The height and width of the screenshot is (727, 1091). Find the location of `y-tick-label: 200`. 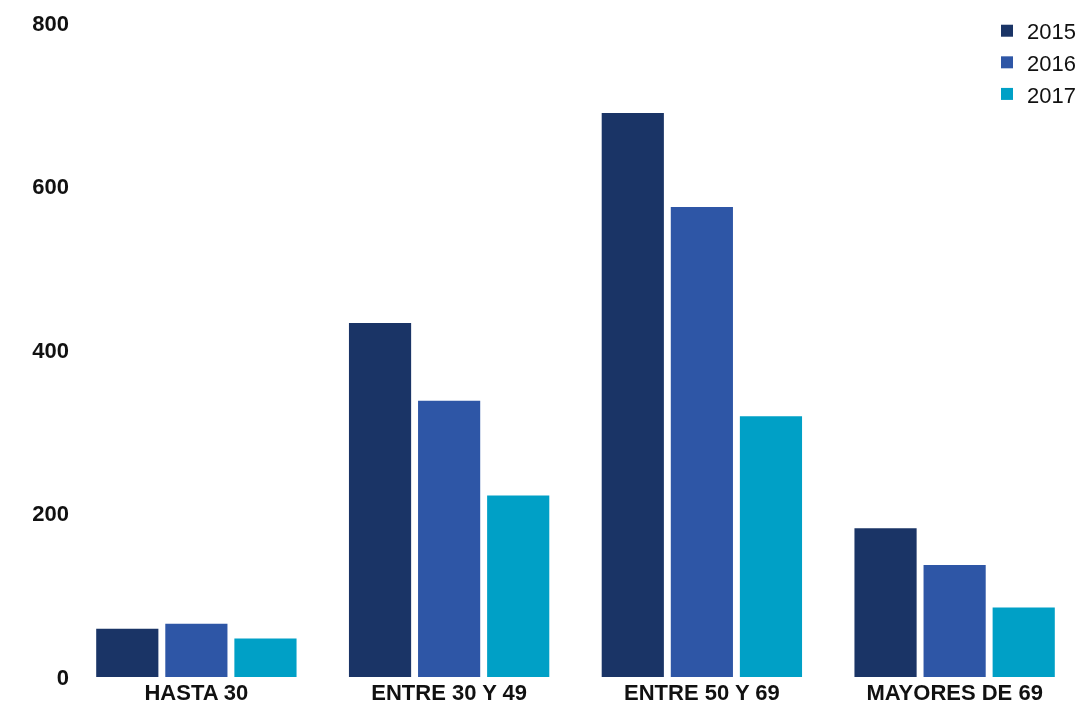

y-tick-label: 200 is located at coordinates (50, 514).